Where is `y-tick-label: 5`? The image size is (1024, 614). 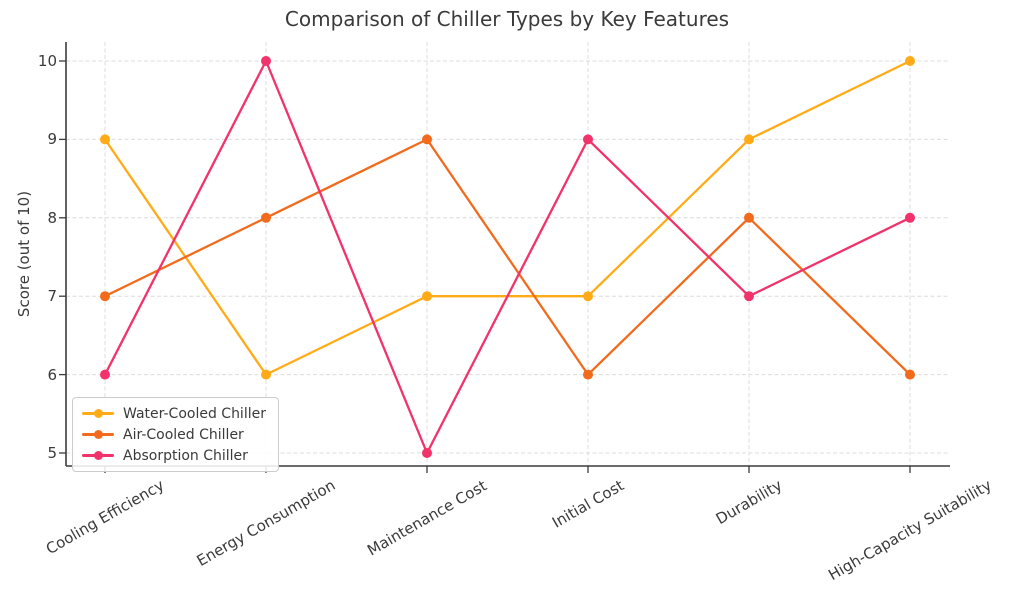
y-tick-label: 5 is located at coordinates (52, 453).